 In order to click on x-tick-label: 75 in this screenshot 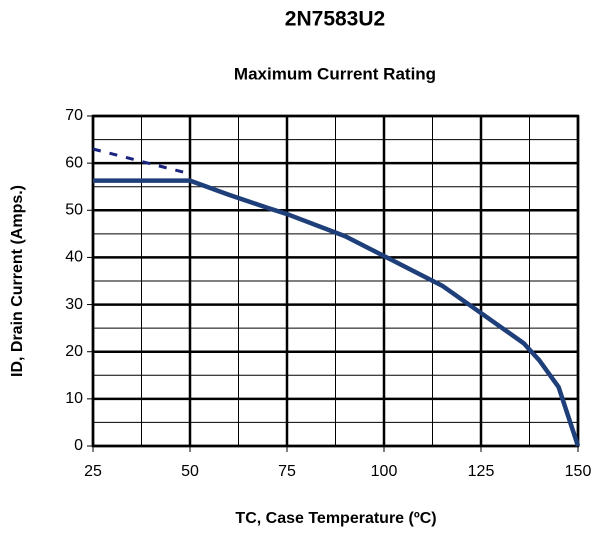, I will do `click(287, 471)`.